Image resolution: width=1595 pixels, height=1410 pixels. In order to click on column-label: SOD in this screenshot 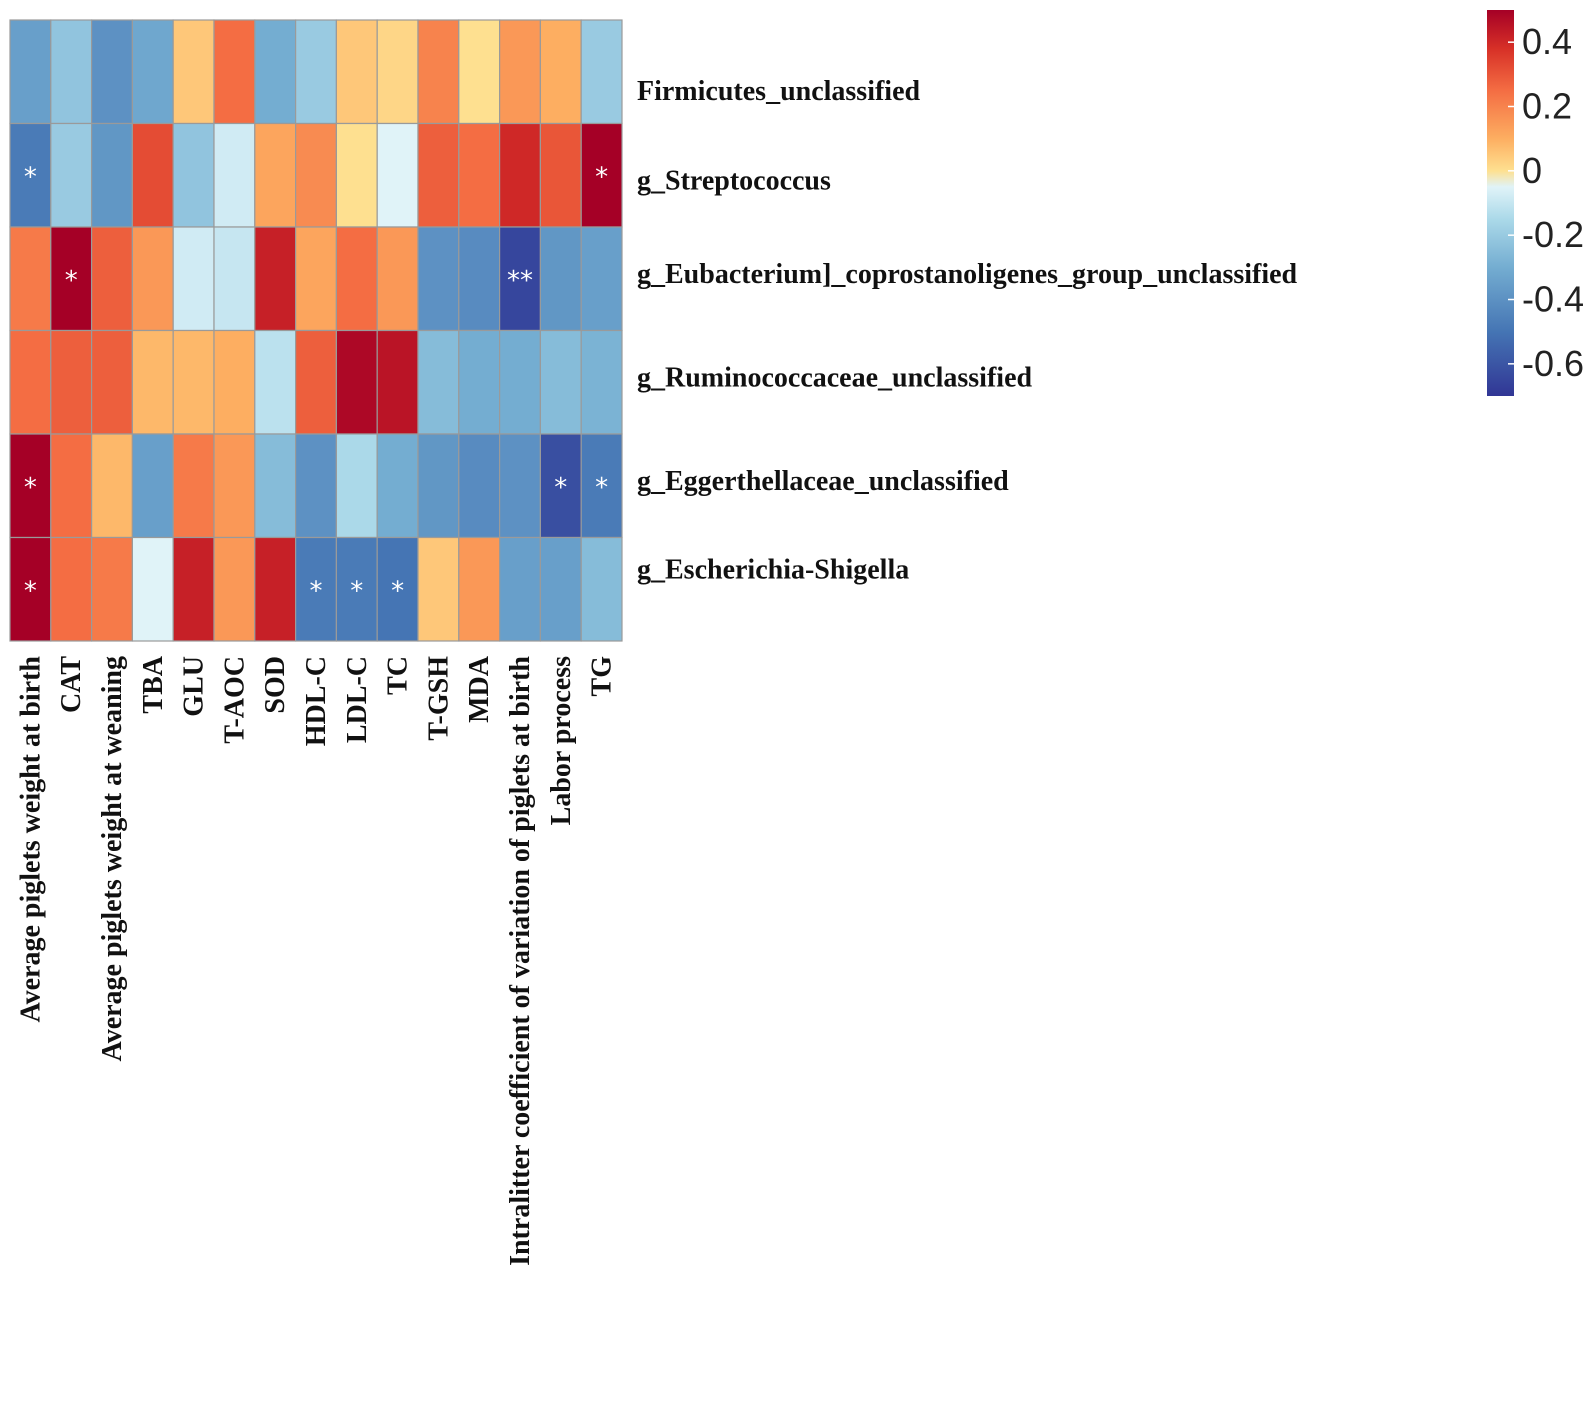, I will do `click(275, 685)`.